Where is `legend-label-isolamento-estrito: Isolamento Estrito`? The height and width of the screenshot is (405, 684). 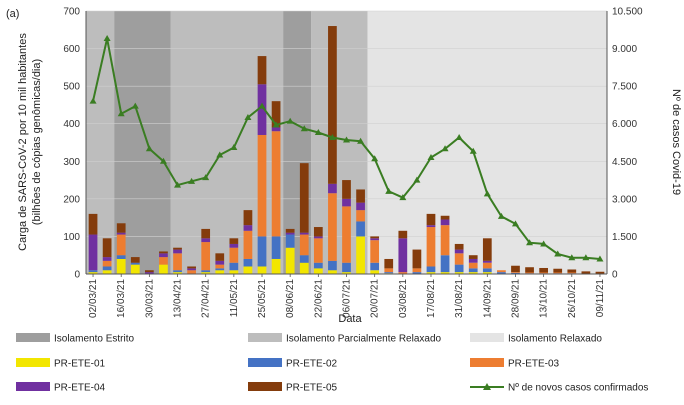 legend-label-isolamento-estrito: Isolamento Estrito is located at coordinates (94, 339).